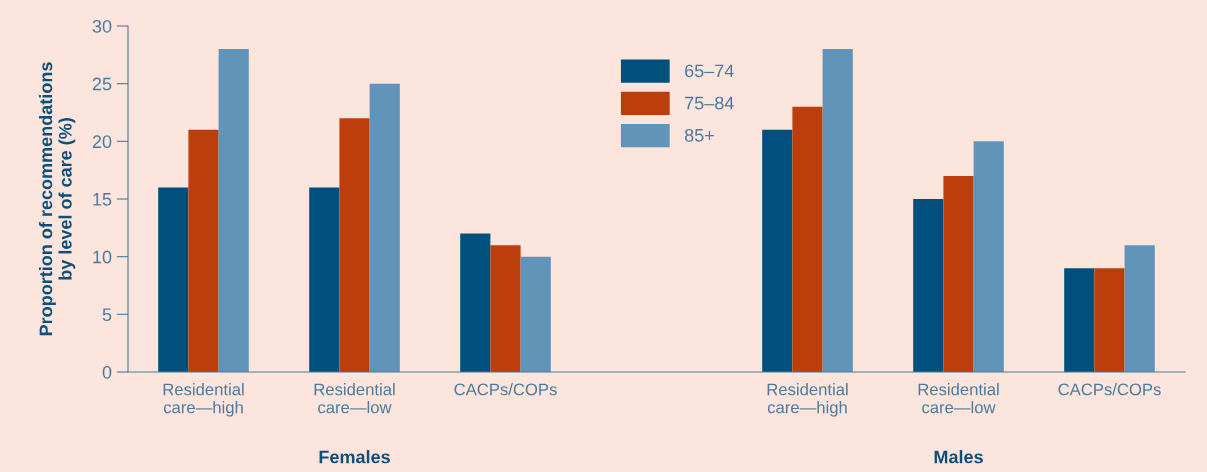 Image resolution: width=1207 pixels, height=472 pixels. Describe the element at coordinates (57, 199) in the screenshot. I see `y-axis-title: Proportion of recommendations by level of care (%)` at that location.